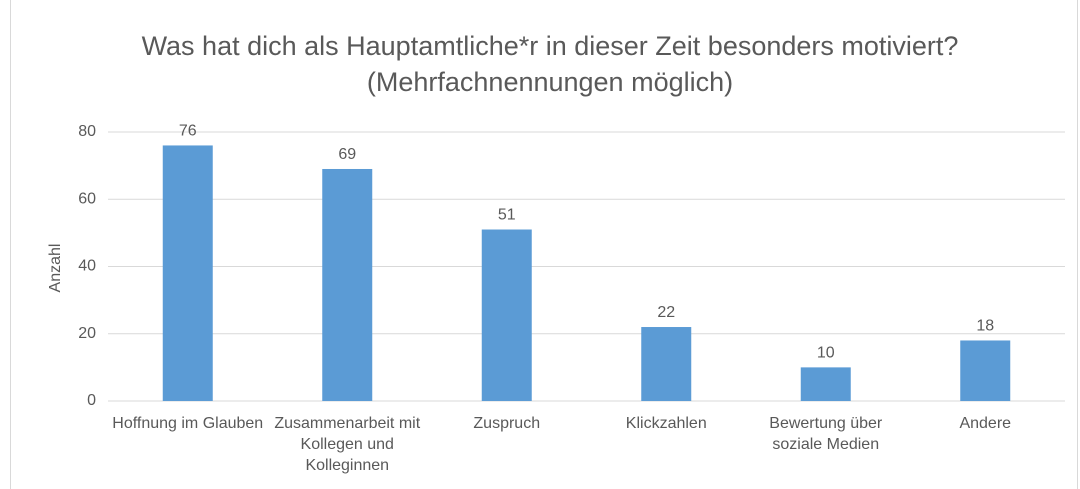 This screenshot has width=1080, height=489. Describe the element at coordinates (666, 312) in the screenshot. I see `value-label: 22` at that location.